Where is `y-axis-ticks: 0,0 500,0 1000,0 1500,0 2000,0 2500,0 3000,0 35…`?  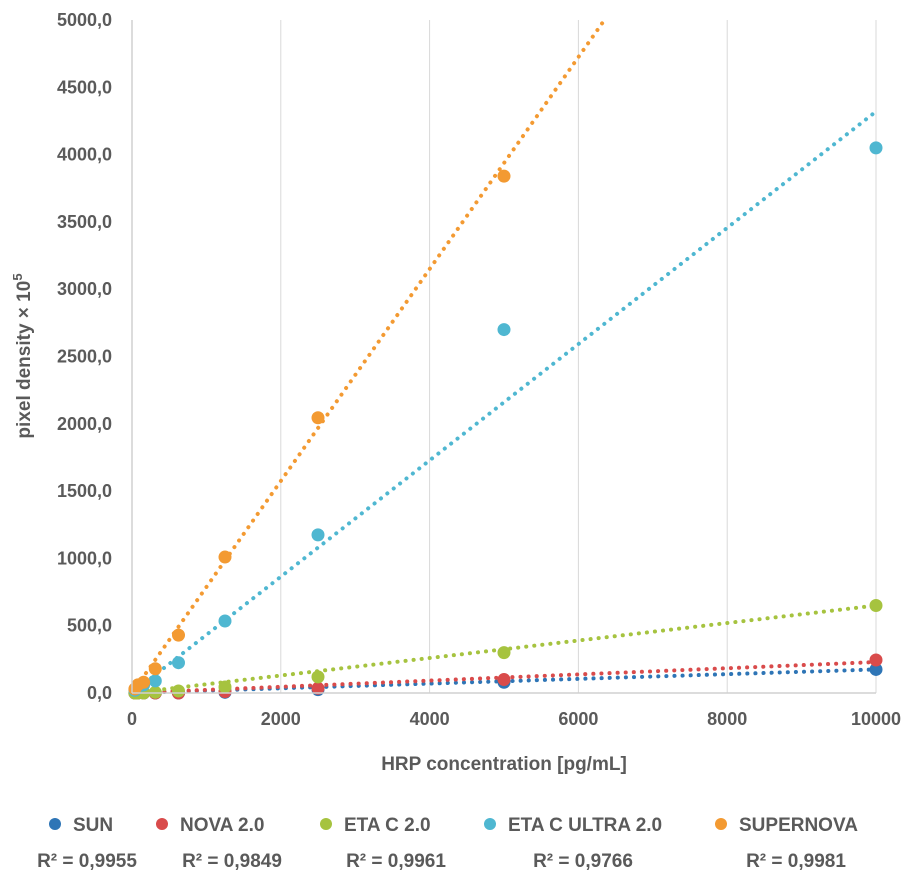 y-axis-ticks: 0,0 500,0 1000,0 1500,0 2000,0 2500,0 3000,0 35… is located at coordinates (84, 356).